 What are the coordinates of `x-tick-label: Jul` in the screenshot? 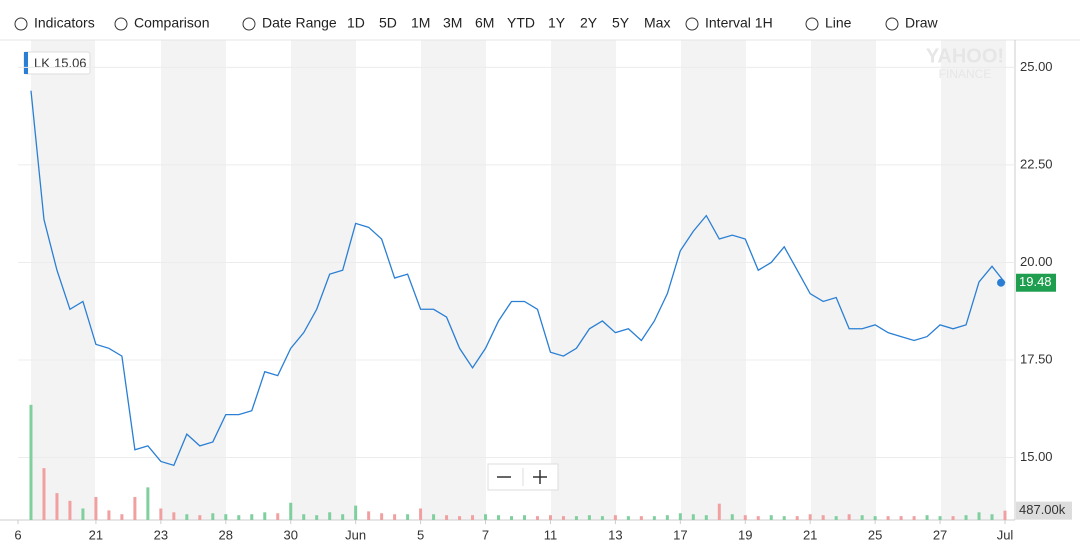 It's located at (1005, 534).